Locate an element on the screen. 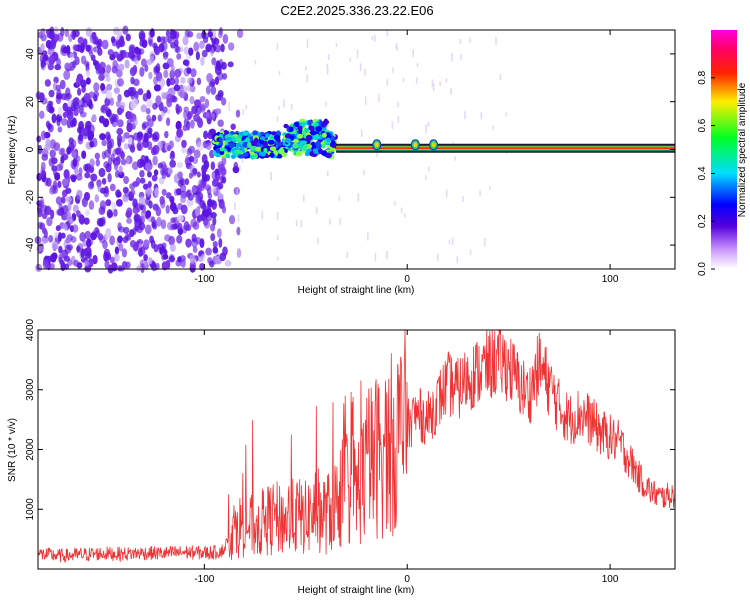 This screenshot has height=600, width=750. snr-y-tick-label: 4000 is located at coordinates (30, 329).